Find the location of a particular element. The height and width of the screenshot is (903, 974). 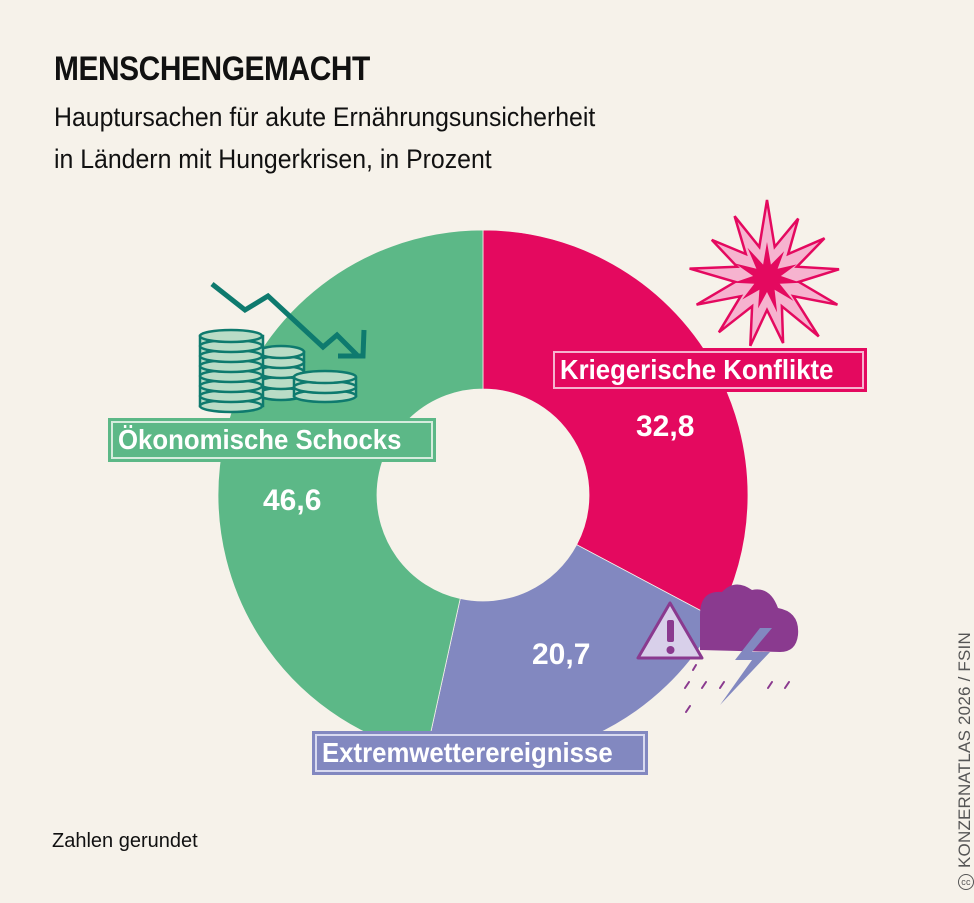

explosion-icon is located at coordinates (764, 273).